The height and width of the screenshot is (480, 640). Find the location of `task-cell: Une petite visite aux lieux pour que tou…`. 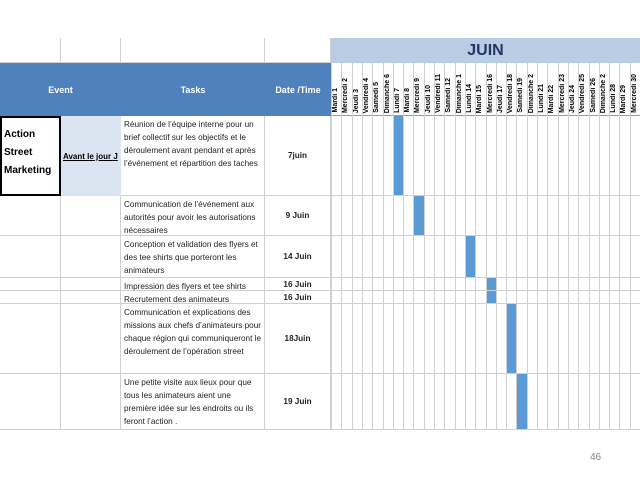

task-cell: Une petite visite aux lieux pour que tou… is located at coordinates (193, 402).